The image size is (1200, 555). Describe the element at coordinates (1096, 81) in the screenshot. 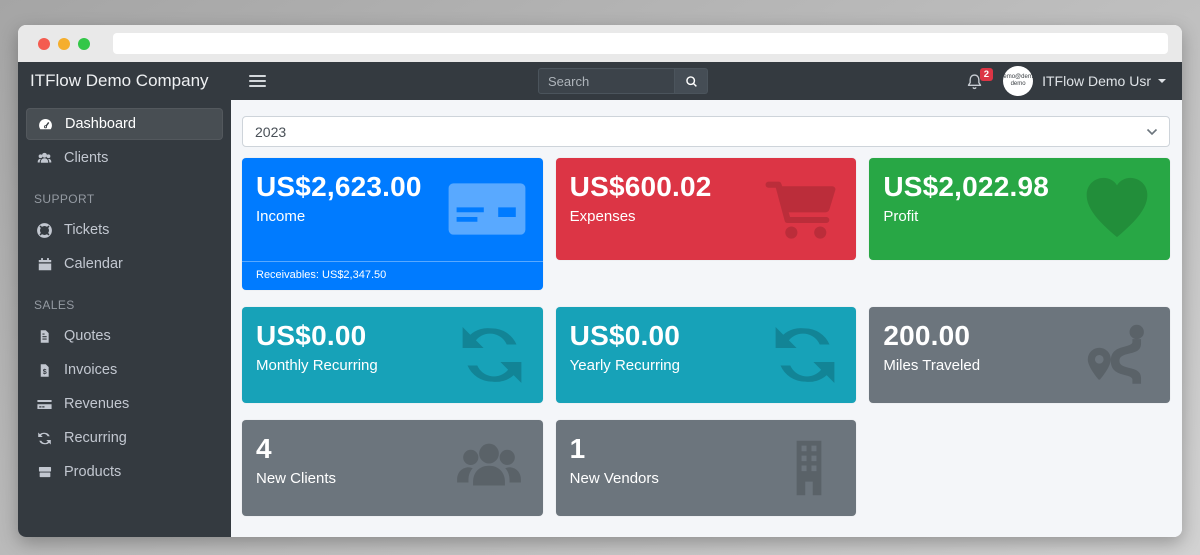

I see `user-menu: ITFlow Demo Usr` at that location.